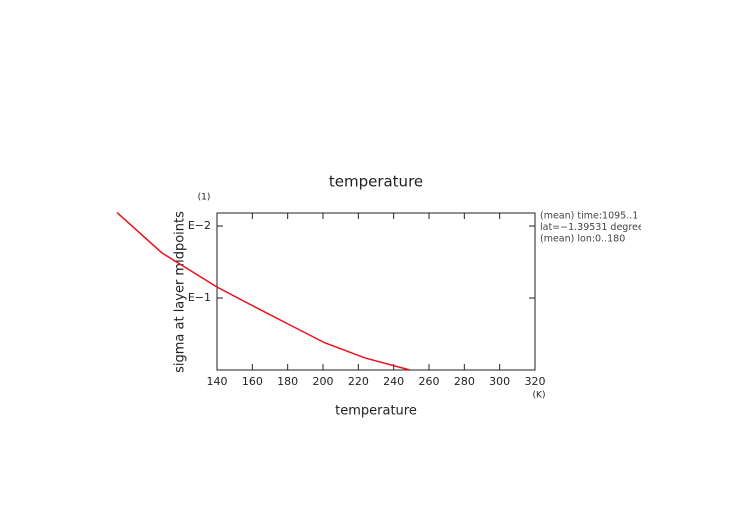 The width and height of the screenshot is (752, 532). Describe the element at coordinates (499, 381) in the screenshot. I see `x-tick-label: 300` at that location.